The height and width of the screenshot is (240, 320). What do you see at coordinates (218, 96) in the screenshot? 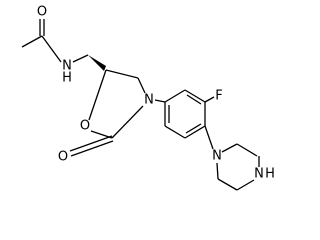
I see `atom-label: F` at bounding box center [218, 96].